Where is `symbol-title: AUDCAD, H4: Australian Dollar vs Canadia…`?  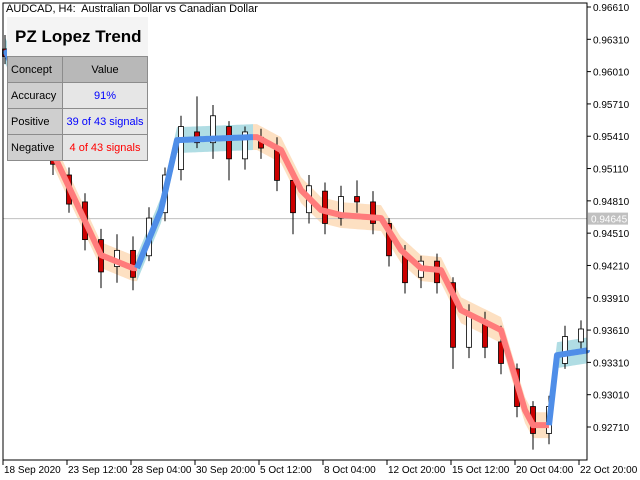
symbol-title: AUDCAD, H4: Australian Dollar vs Canadia… is located at coordinates (132, 9).